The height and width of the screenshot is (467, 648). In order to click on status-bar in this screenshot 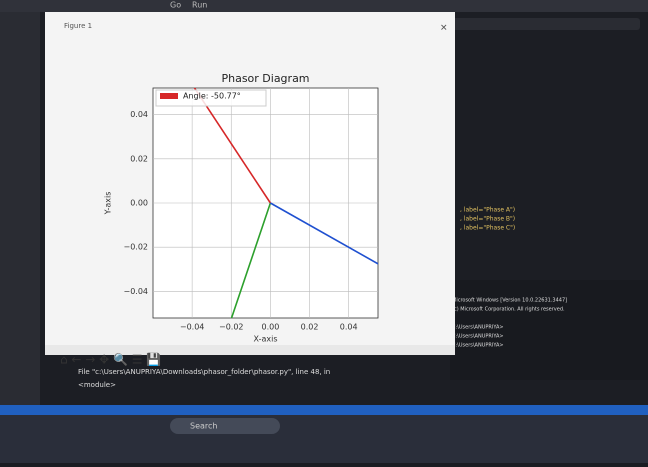, I will do `click(324, 410)`.